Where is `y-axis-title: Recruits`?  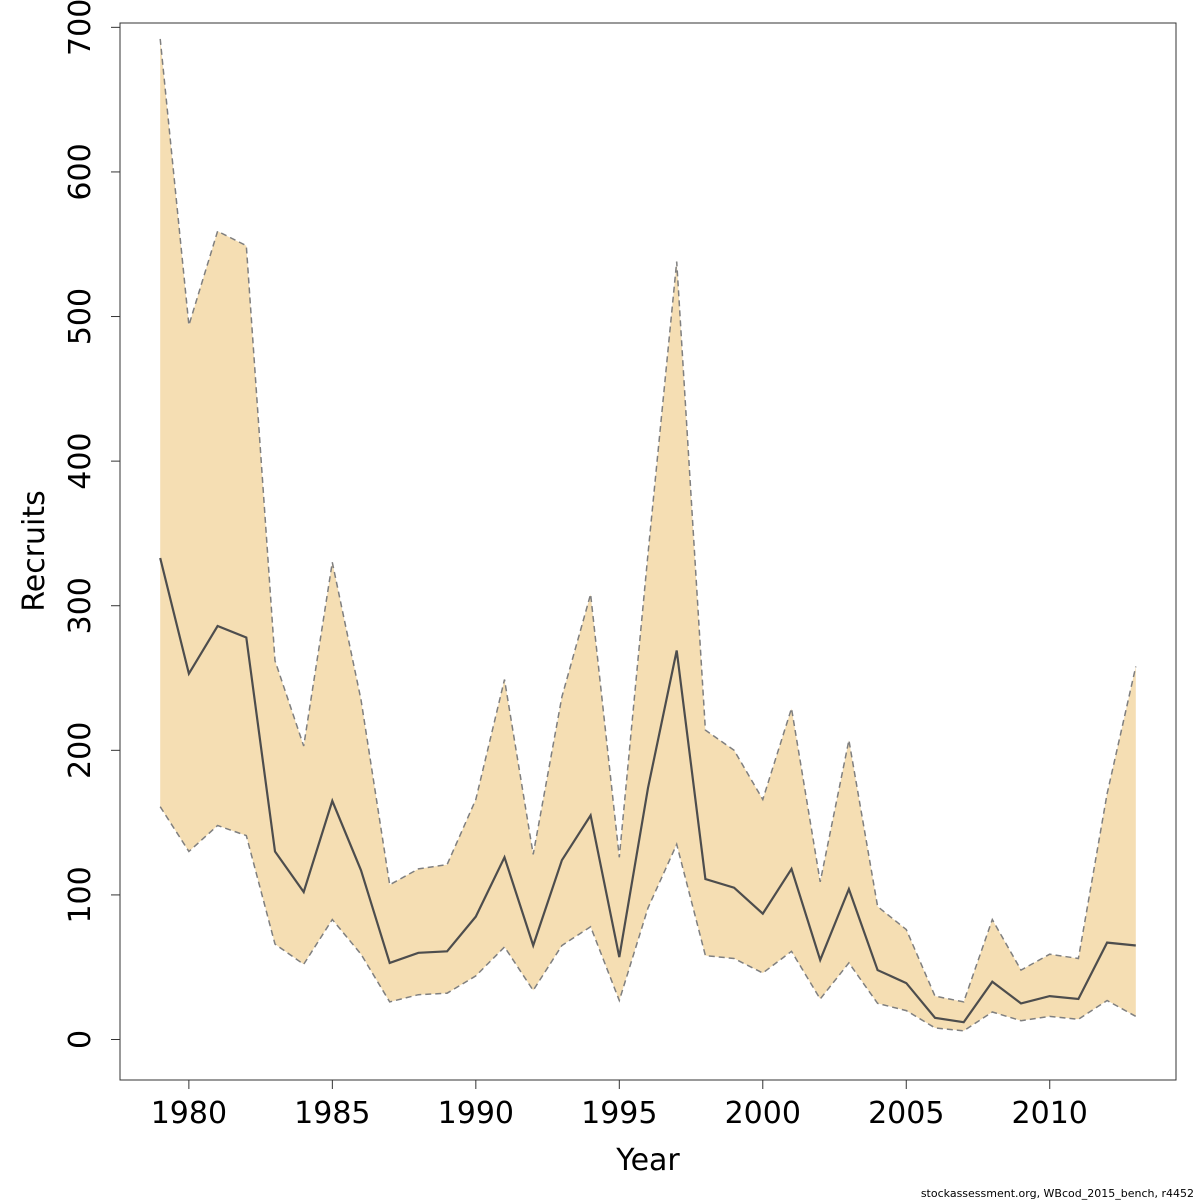 y-axis-title: Recruits is located at coordinates (34, 551).